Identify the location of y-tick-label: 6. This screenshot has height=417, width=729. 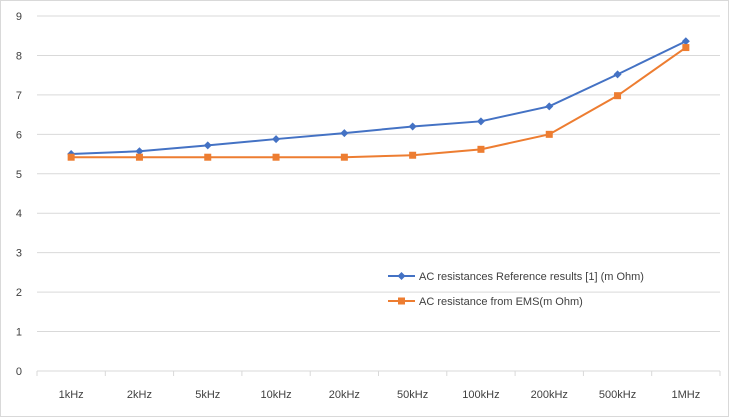
(19, 135).